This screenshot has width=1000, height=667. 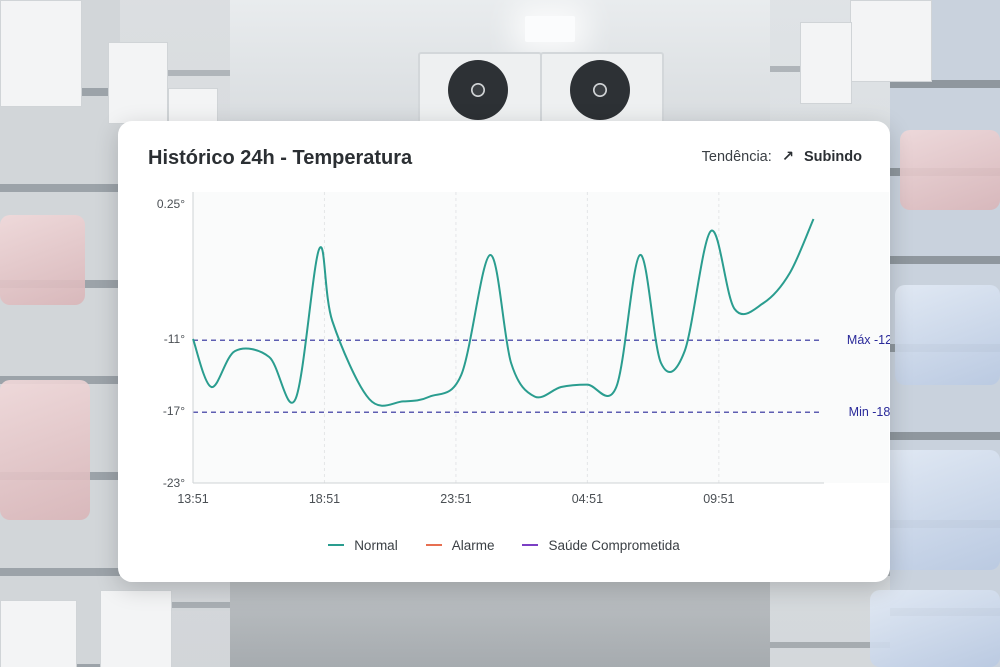 What do you see at coordinates (587, 499) in the screenshot?
I see `x-tick-label: 04:51` at bounding box center [587, 499].